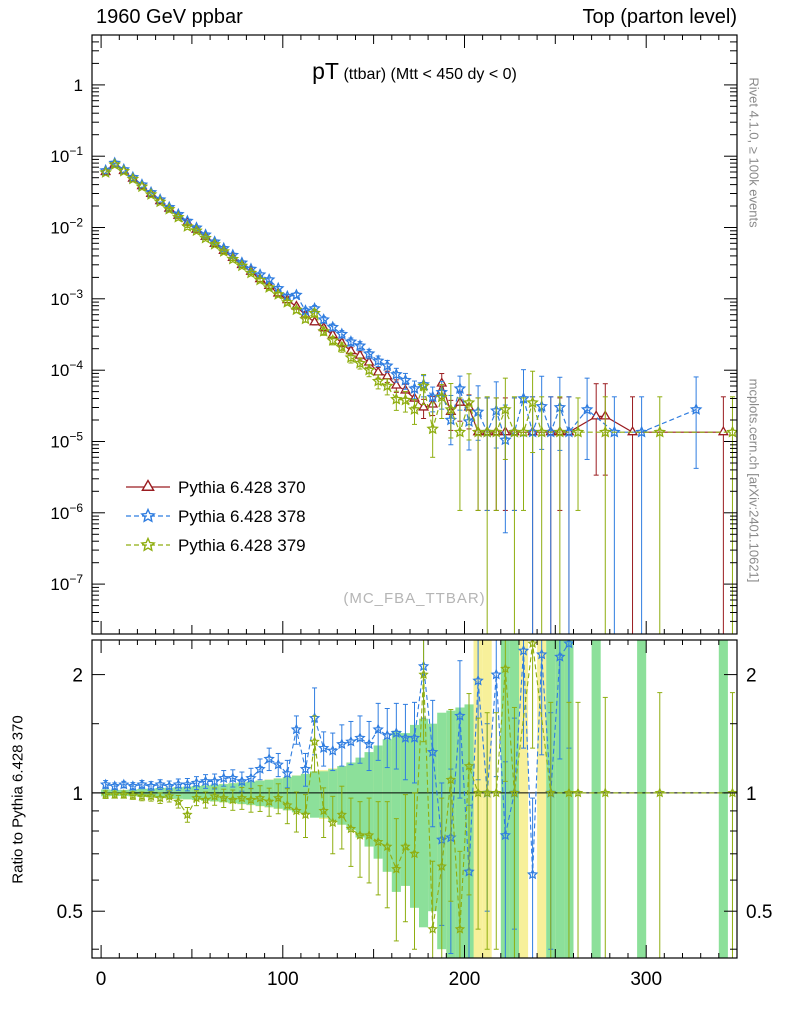 This screenshot has width=786, height=1024. Describe the element at coordinates (751, 794) in the screenshot. I see `ratio-tick-label-right: 1` at that location.